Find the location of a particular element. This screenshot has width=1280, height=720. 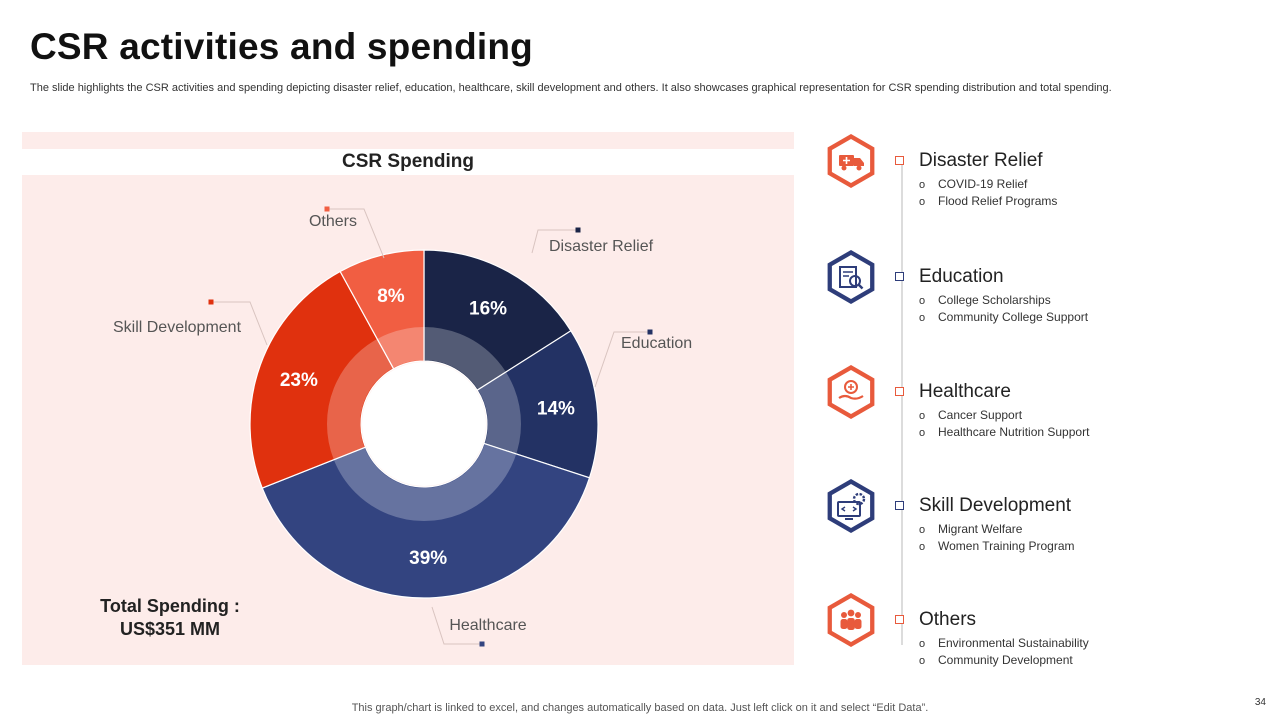

care-hand-icon is located at coordinates (851, 392).